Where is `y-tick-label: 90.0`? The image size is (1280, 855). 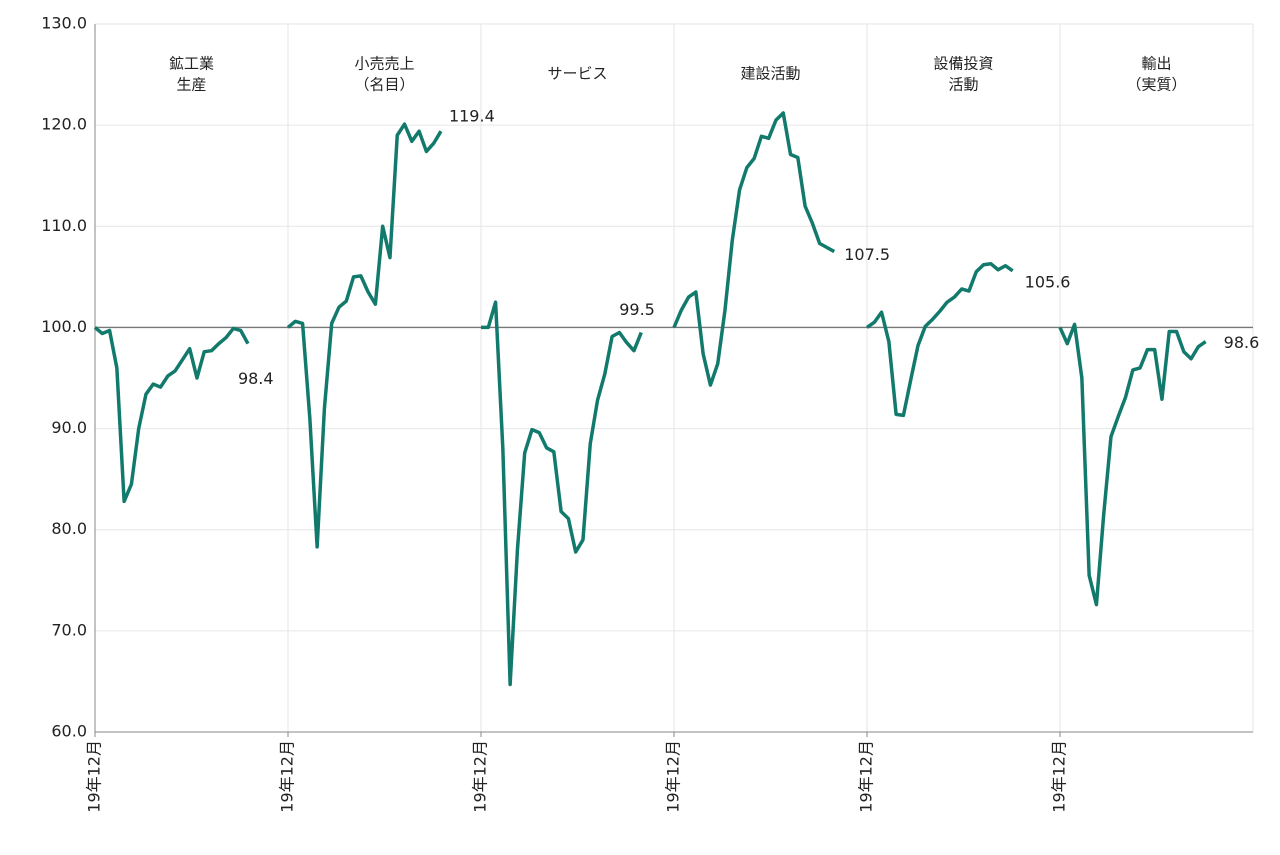 y-tick-label: 90.0 is located at coordinates (69, 427).